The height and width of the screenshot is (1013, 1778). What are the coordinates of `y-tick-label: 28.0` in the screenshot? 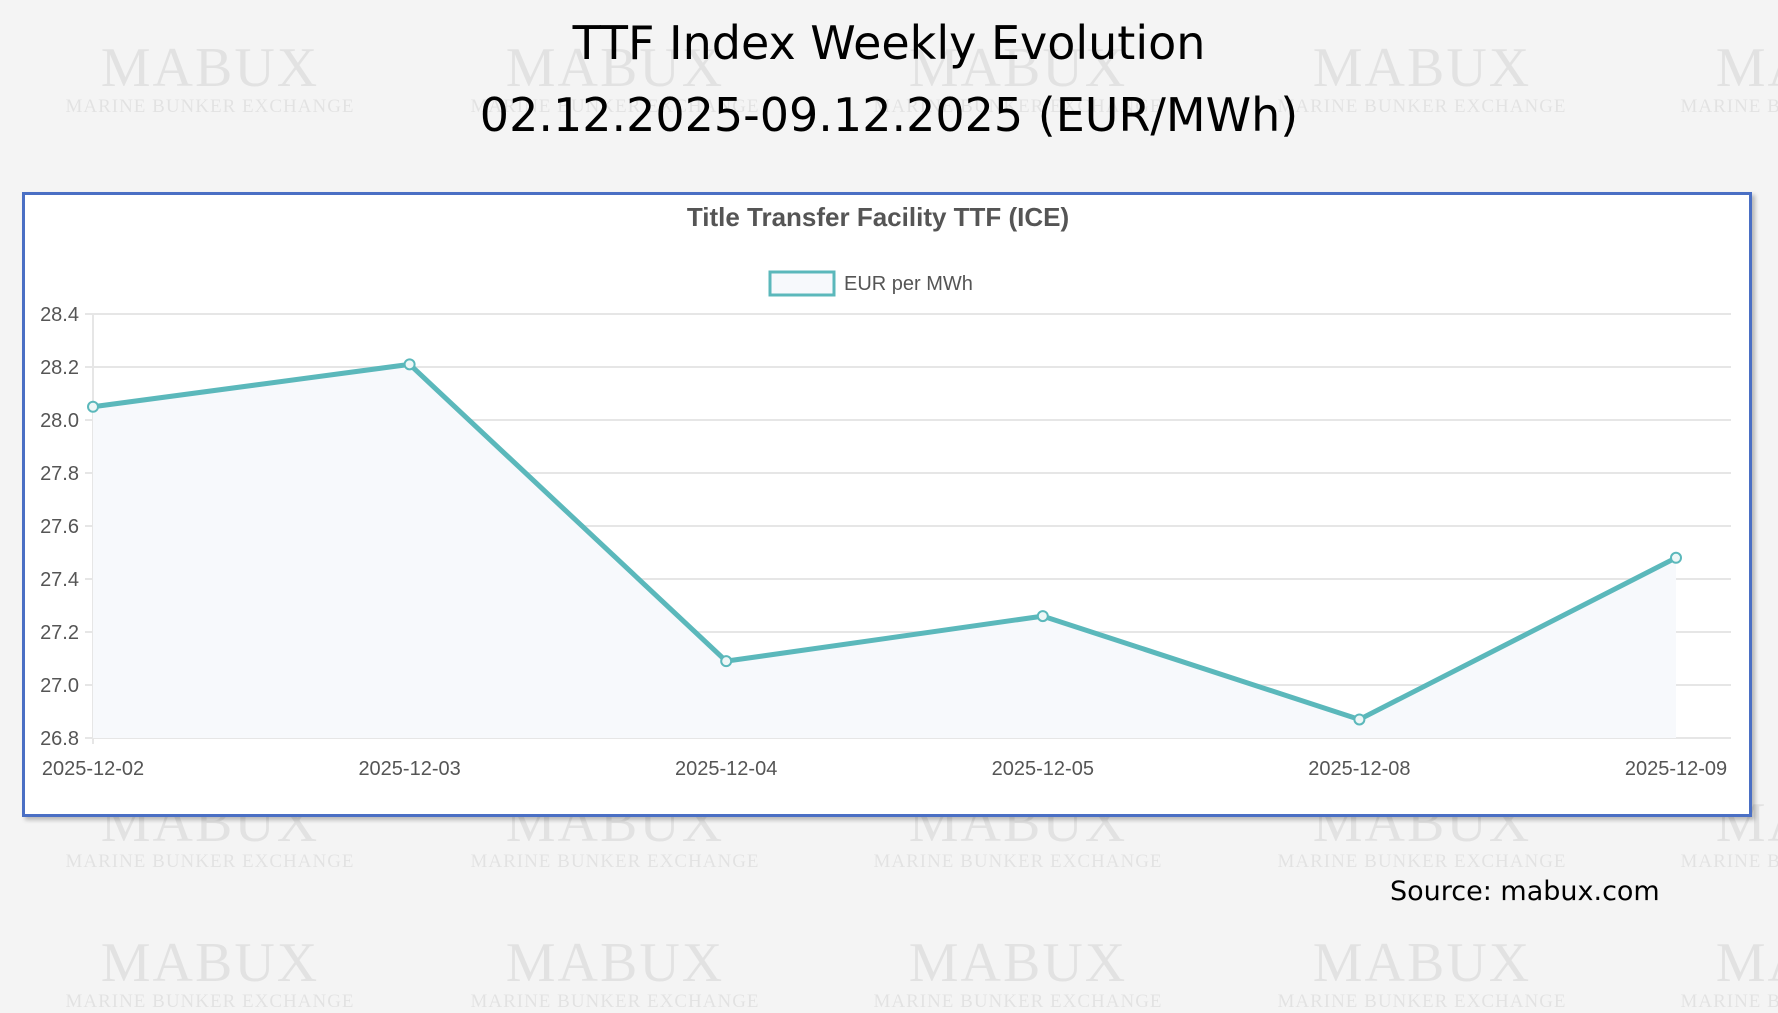 It's located at (59, 421).